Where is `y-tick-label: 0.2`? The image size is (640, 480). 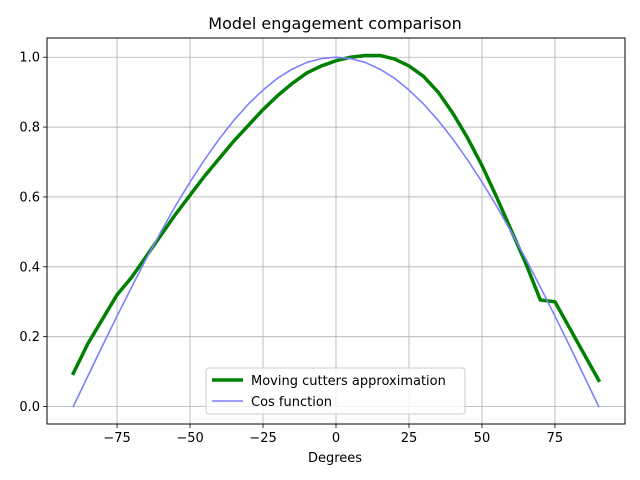
y-tick-label: 0.2 is located at coordinates (29, 337).